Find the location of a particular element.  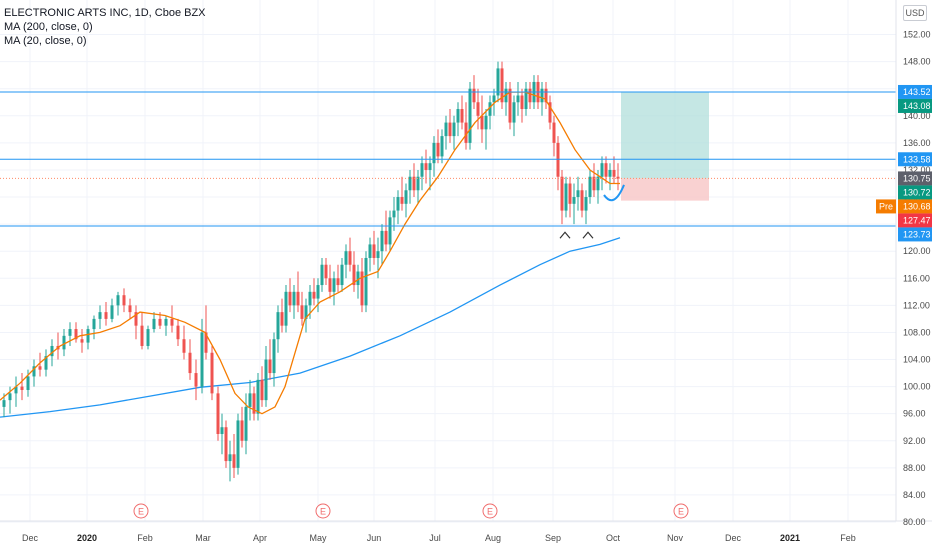

price-tag: 123.73 is located at coordinates (915, 234).